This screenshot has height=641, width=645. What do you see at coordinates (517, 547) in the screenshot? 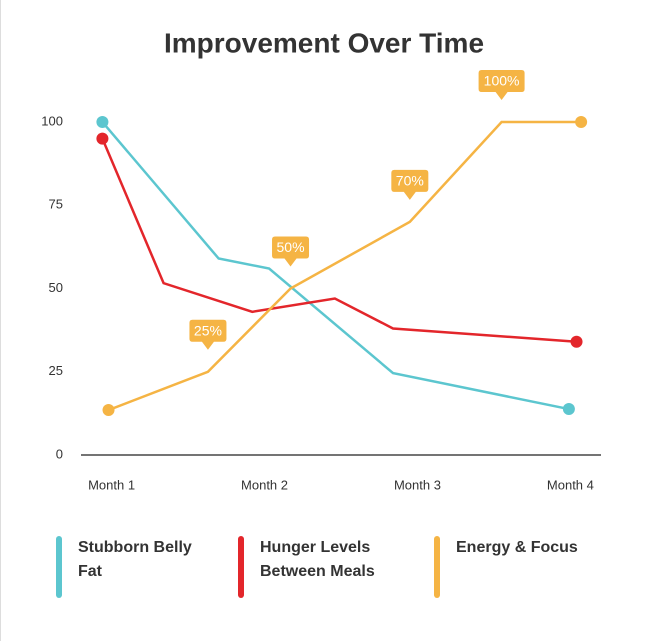
I see `legend-label: Energy & Focus` at bounding box center [517, 547].